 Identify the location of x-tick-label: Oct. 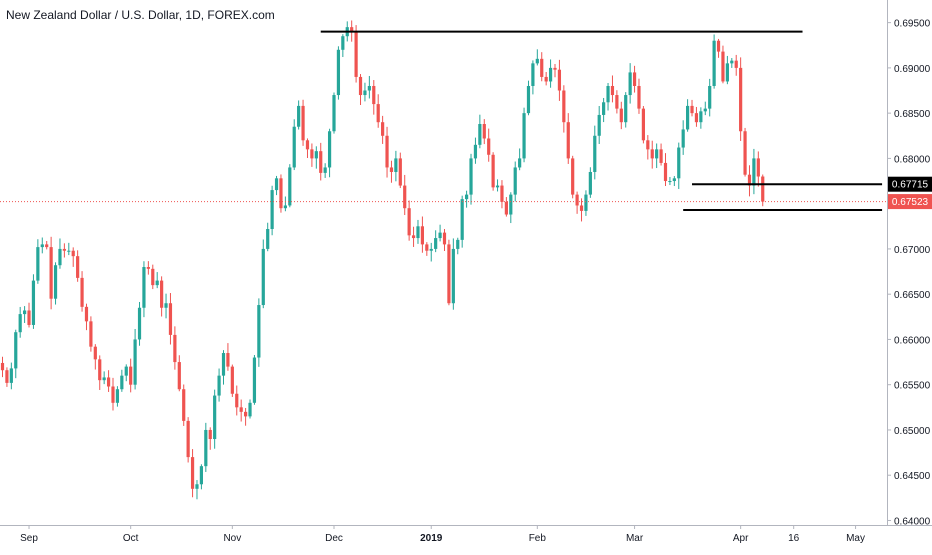
(131, 538).